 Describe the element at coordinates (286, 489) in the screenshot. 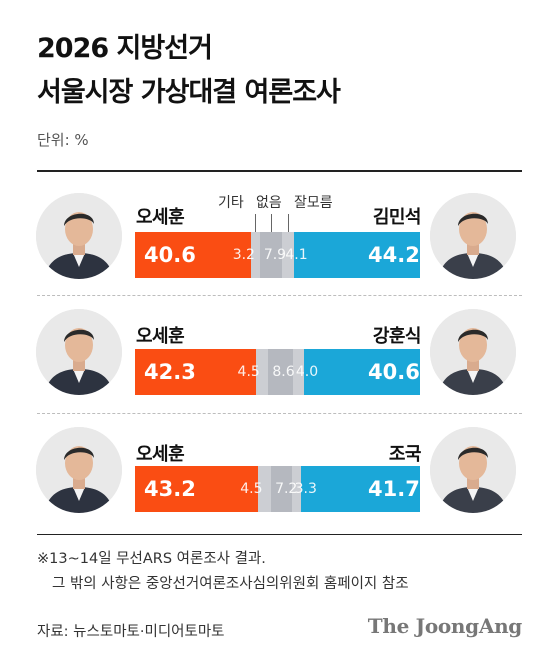

I see `value-label-none-3: 7.2` at that location.